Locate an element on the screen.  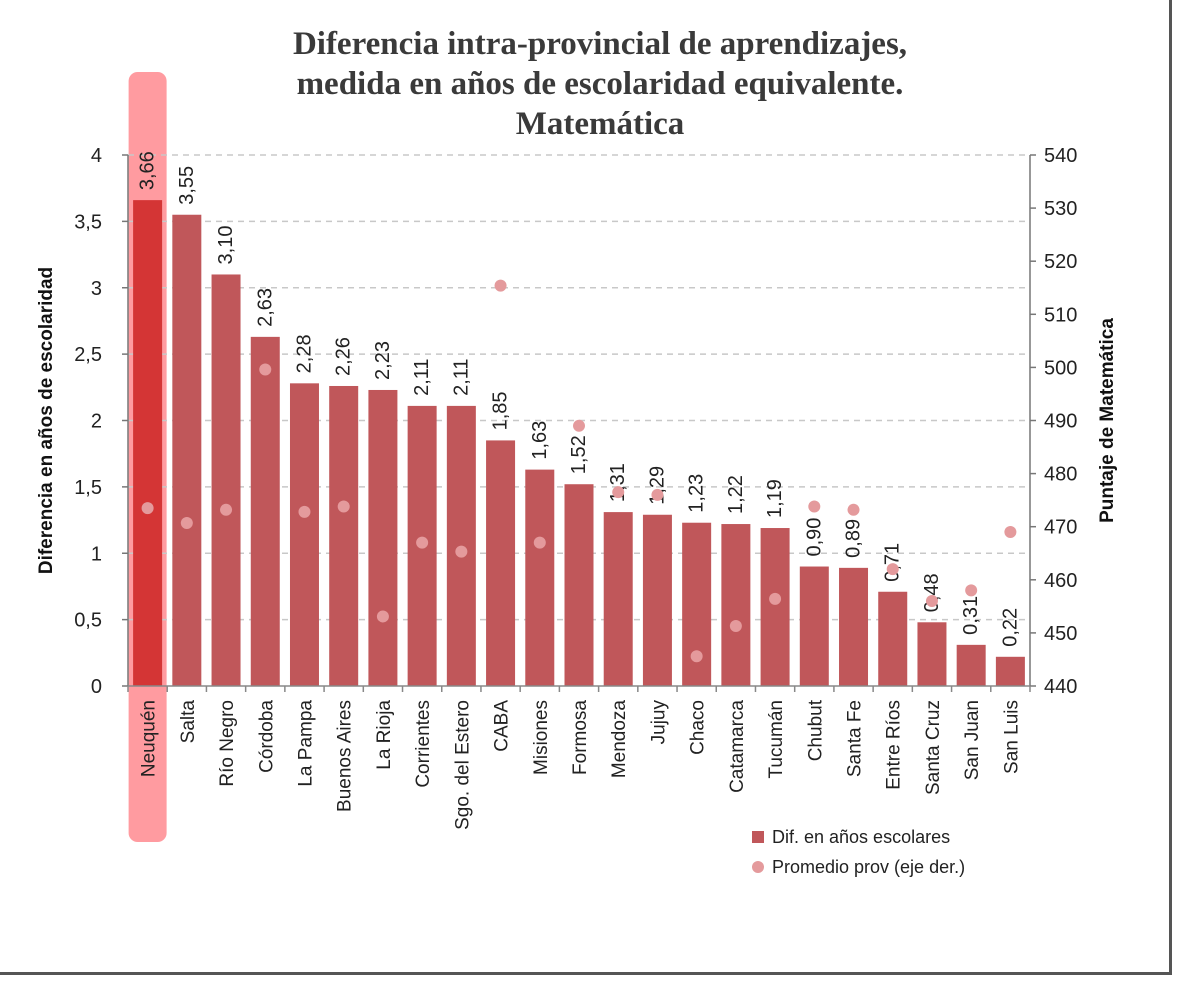
x-tick-label: Chubut is located at coordinates (815, 730).